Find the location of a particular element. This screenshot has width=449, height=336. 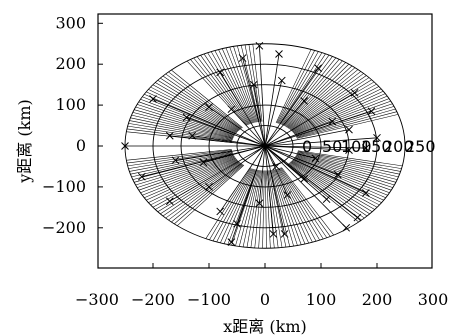

y-tick-label: −100 is located at coordinates (64, 186).